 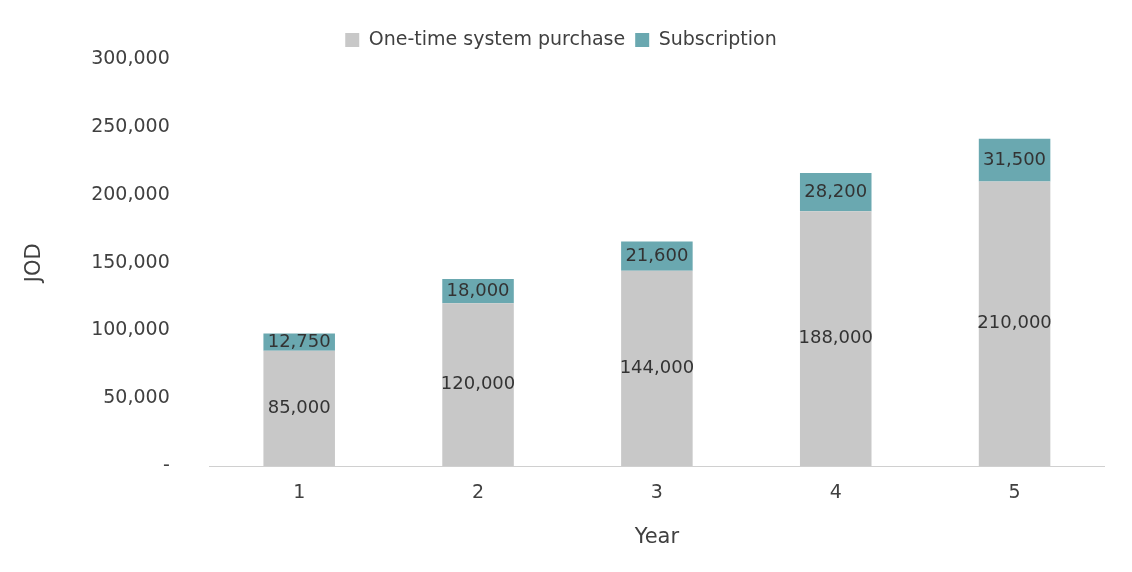 What do you see at coordinates (130, 125) in the screenshot?
I see `y-tick-label: 250,000` at bounding box center [130, 125].